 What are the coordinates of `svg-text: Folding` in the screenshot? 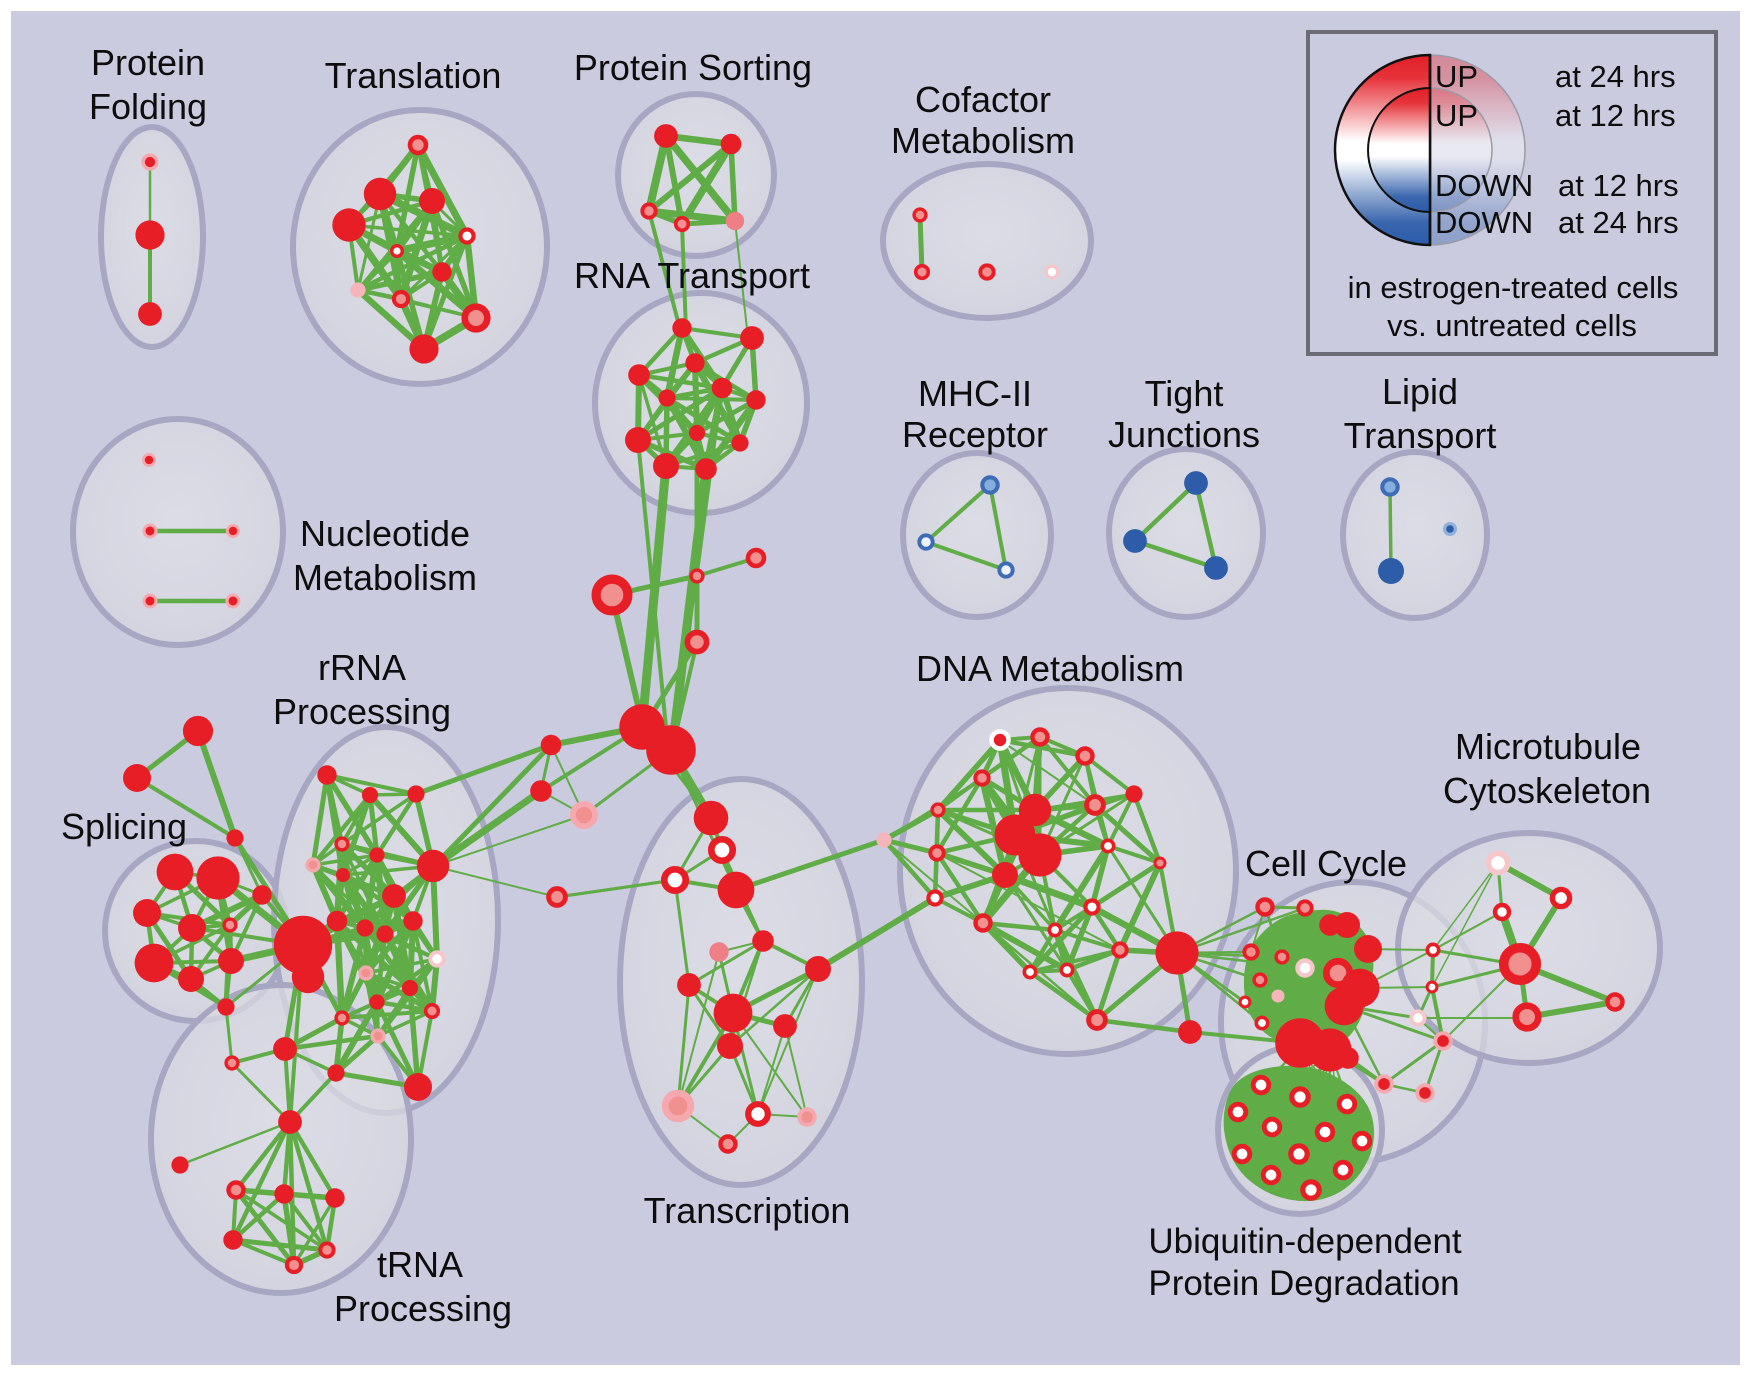 It's located at (148, 106).